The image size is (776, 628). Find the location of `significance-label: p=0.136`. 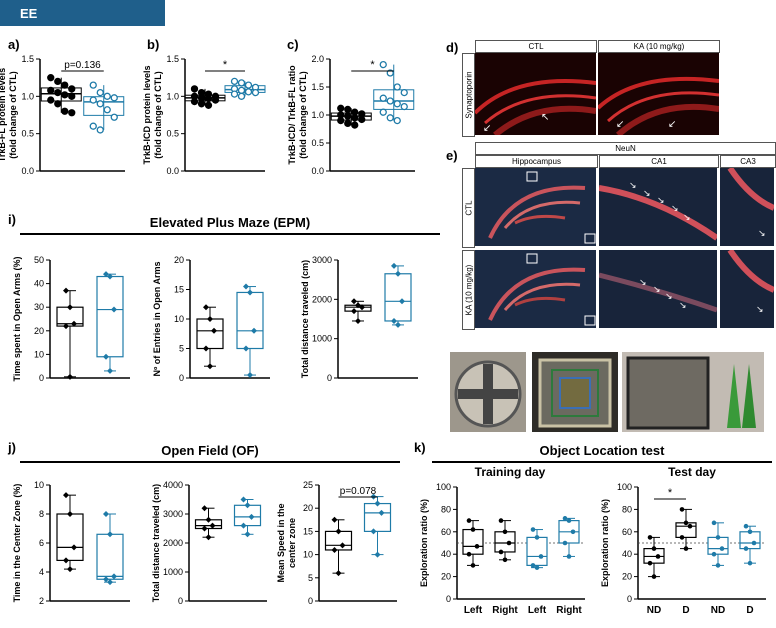

significance-label: p=0.136 is located at coordinates (82, 65).